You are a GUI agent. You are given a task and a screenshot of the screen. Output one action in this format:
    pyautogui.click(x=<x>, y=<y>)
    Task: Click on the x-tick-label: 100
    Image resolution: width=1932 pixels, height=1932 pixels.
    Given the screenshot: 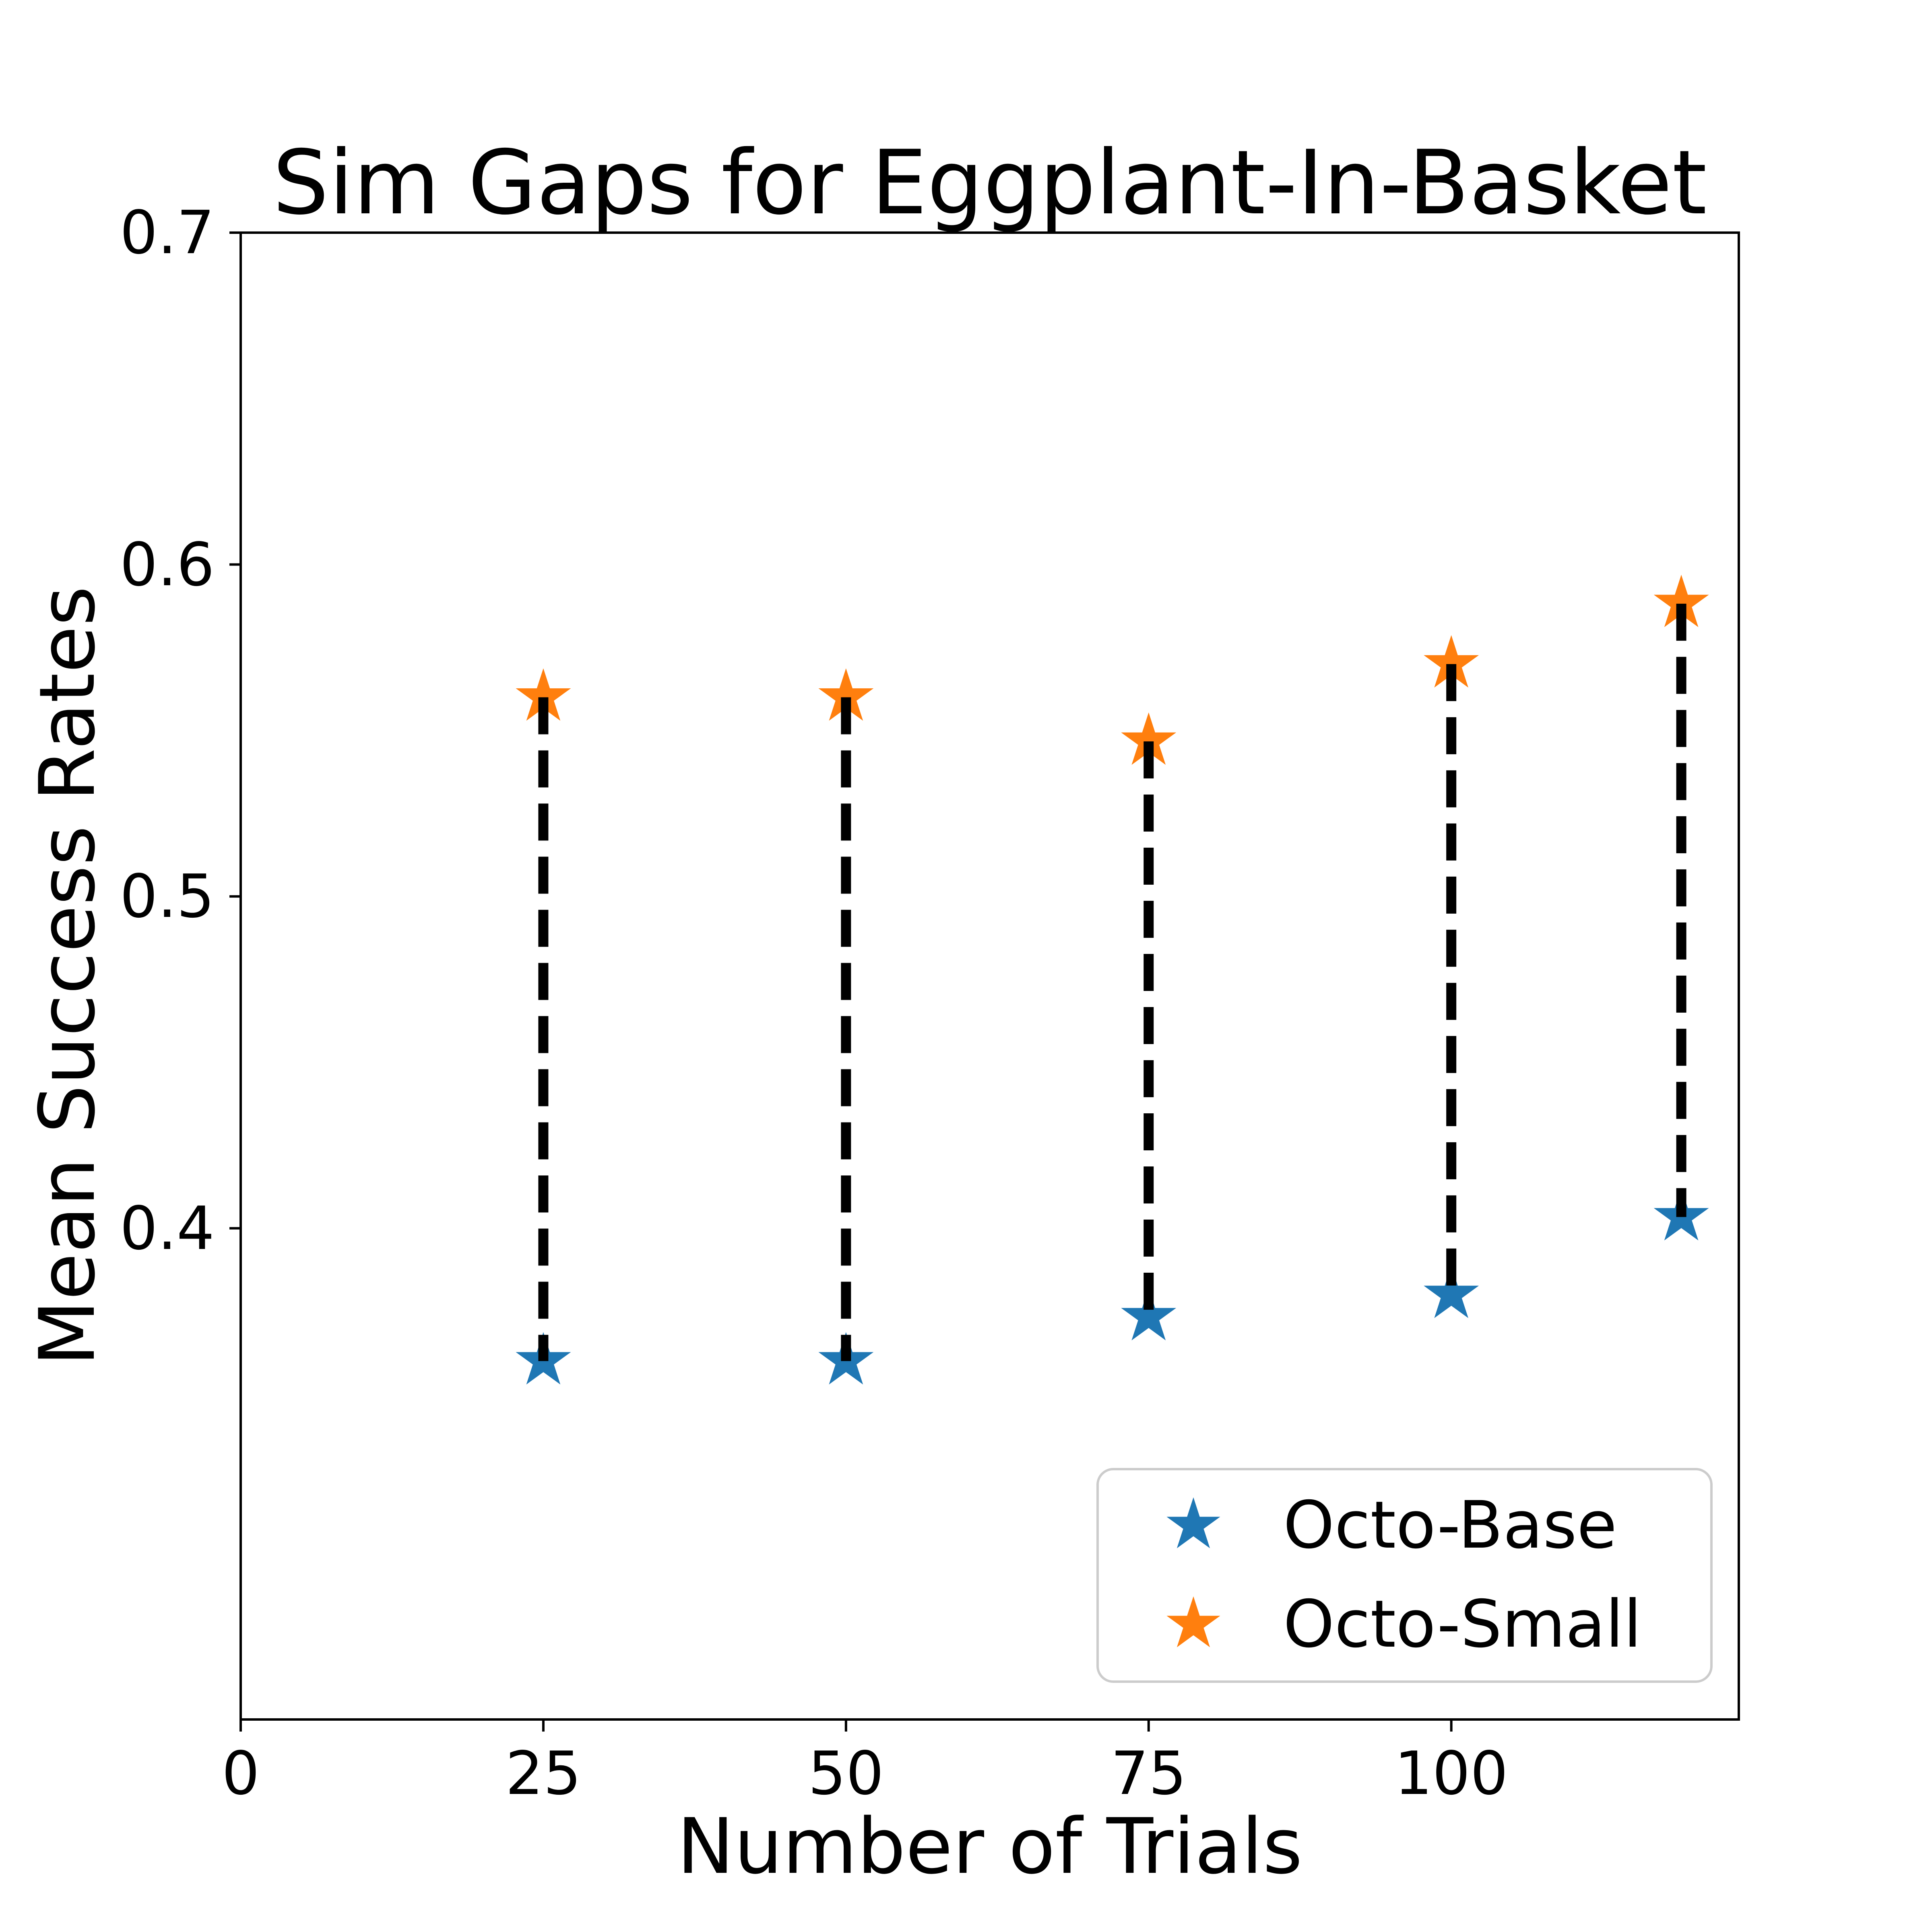 What is the action you would take?
    pyautogui.click(x=1451, y=1773)
    